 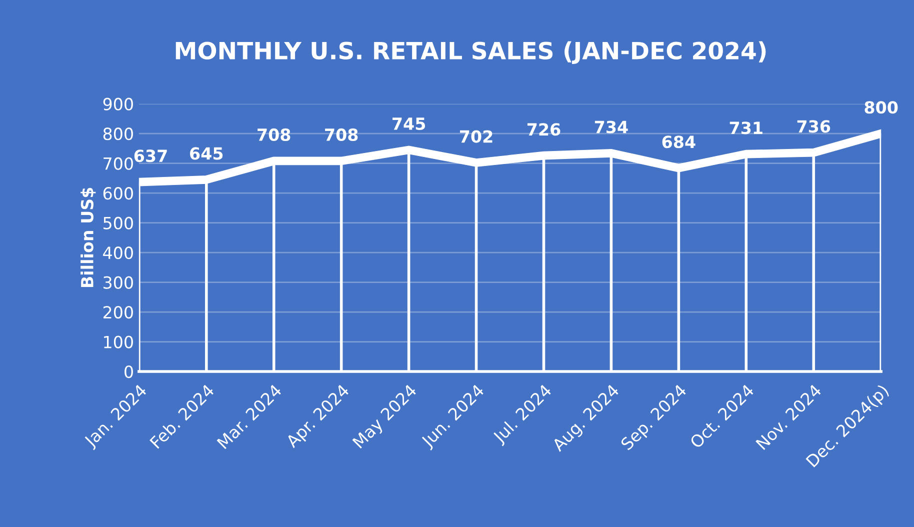 What do you see at coordinates (150, 156) in the screenshot?
I see `data-label: 637` at bounding box center [150, 156].